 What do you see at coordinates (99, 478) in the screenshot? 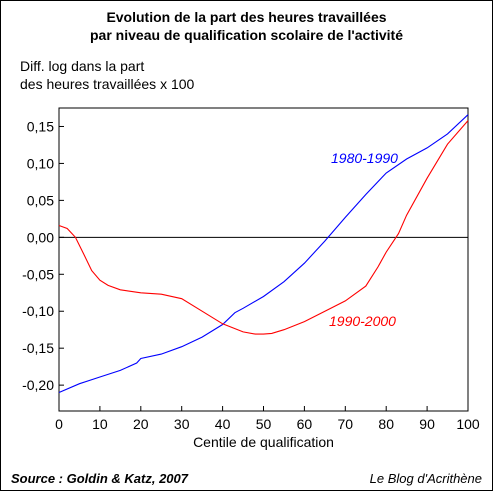
I see `source-note: Source : Goldin & Katz, 2007` at bounding box center [99, 478].